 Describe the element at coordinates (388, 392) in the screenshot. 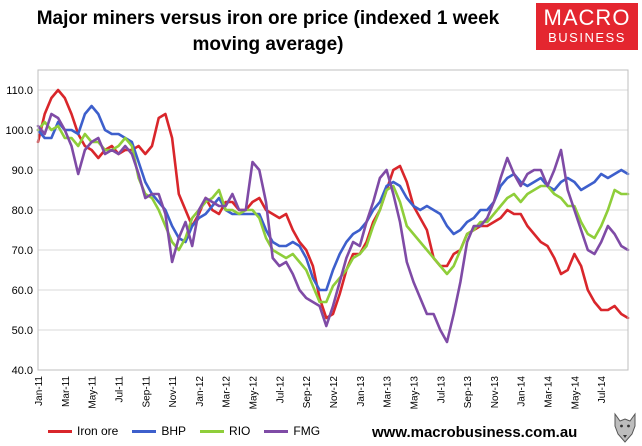

I see `x-tick-label: Mar-13` at that location.